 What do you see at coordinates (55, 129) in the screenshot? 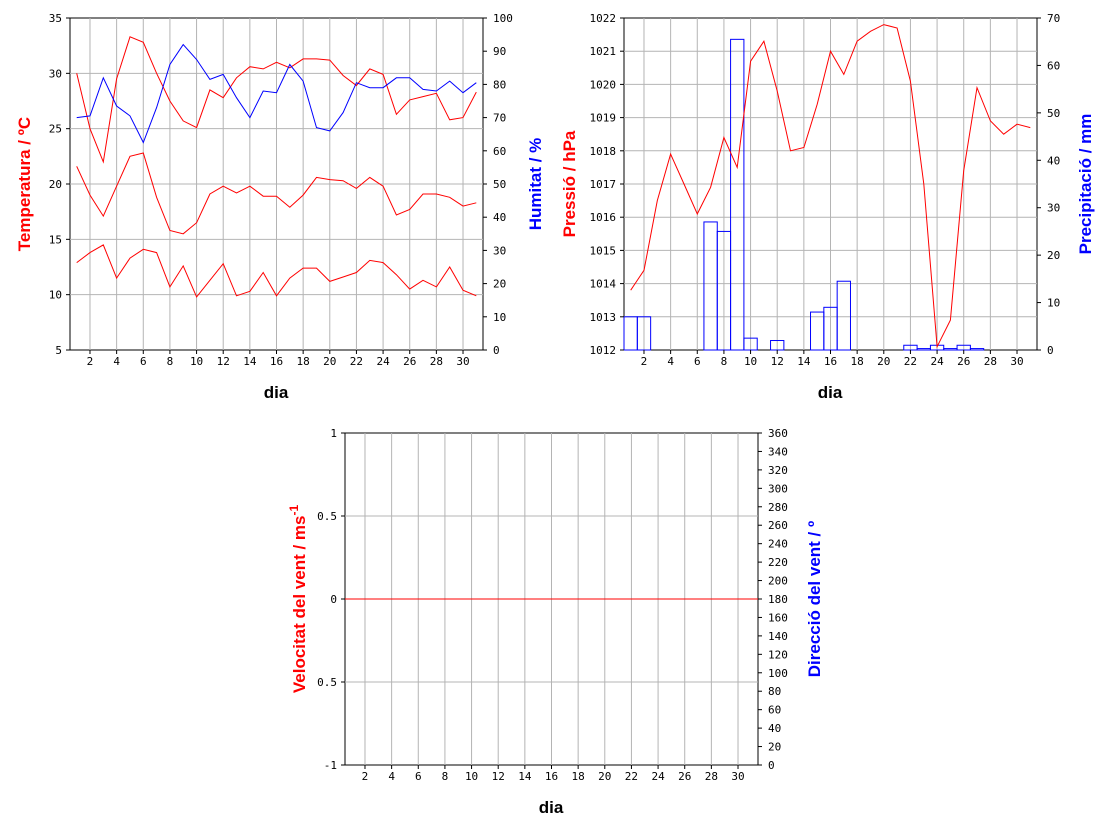
I see `y-left-tick-label: 25` at bounding box center [55, 129].